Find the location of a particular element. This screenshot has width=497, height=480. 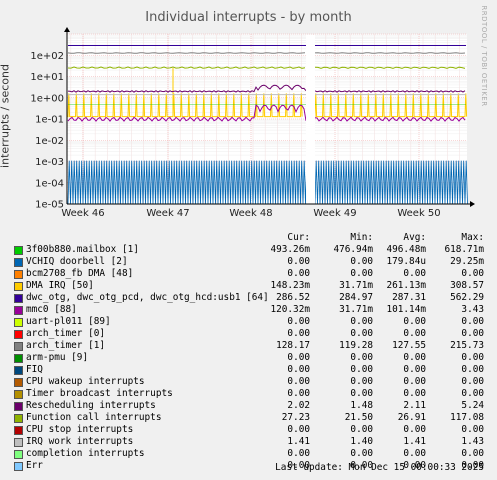

y-axis-arrow is located at coordinates (67, 29).